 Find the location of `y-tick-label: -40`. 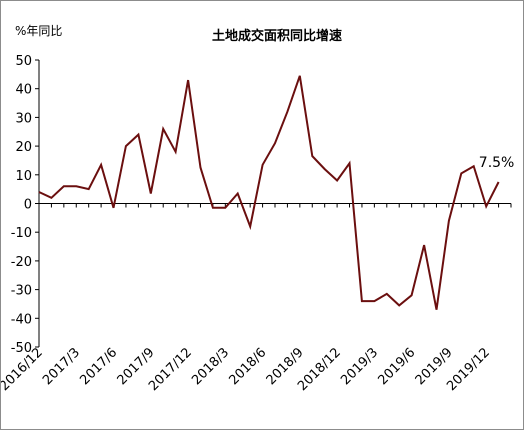

y-tick-label: -40 is located at coordinates (21, 319).